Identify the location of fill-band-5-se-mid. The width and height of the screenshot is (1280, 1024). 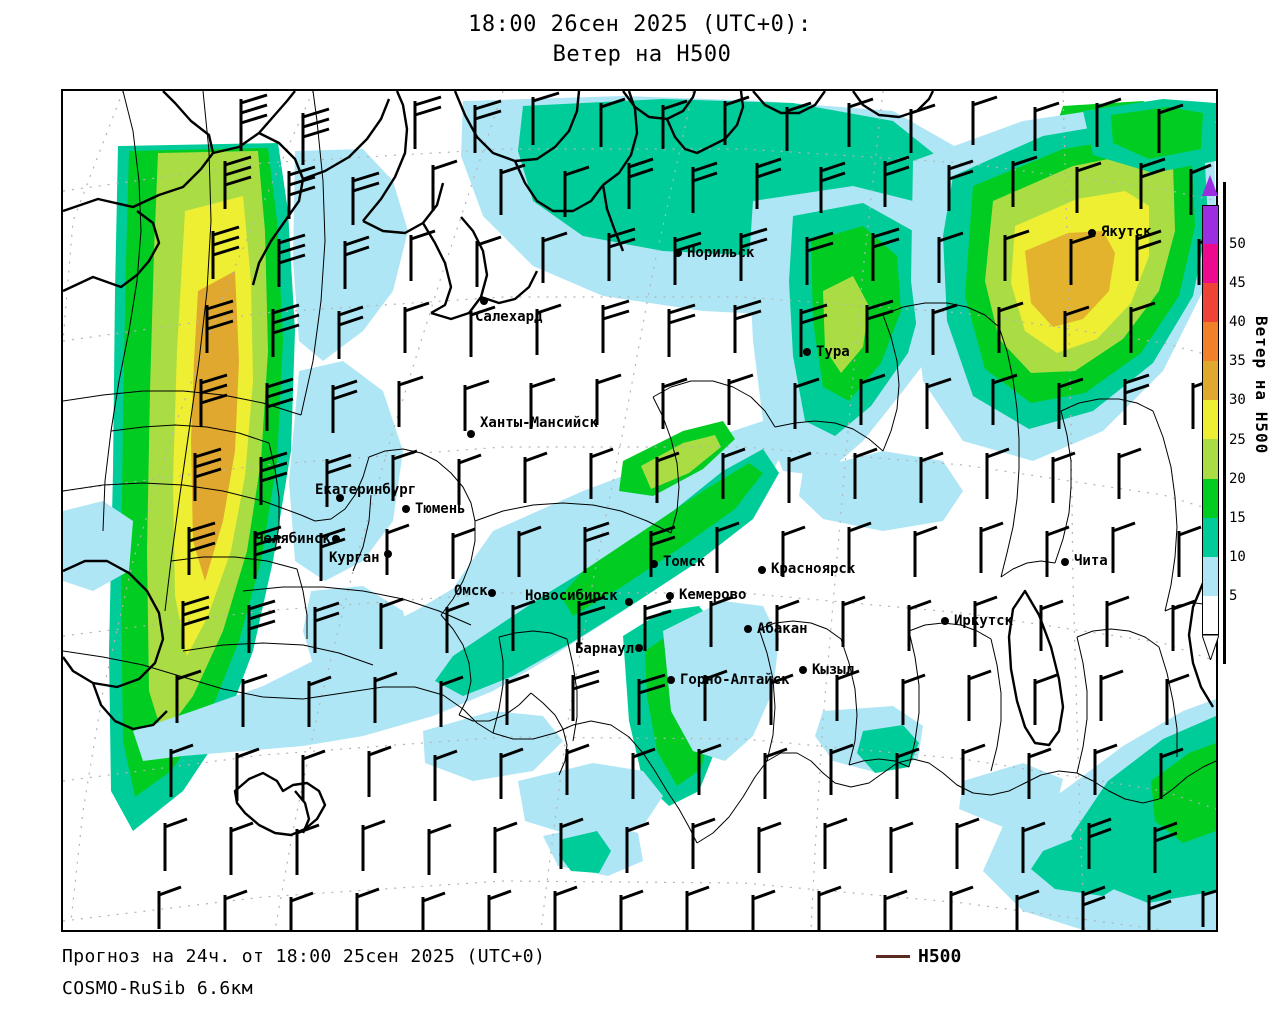
(1011, 795).